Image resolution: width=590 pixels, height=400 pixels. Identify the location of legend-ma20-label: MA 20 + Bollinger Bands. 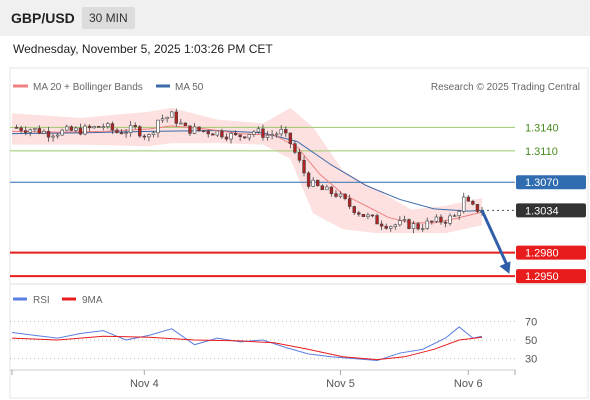
(88, 87).